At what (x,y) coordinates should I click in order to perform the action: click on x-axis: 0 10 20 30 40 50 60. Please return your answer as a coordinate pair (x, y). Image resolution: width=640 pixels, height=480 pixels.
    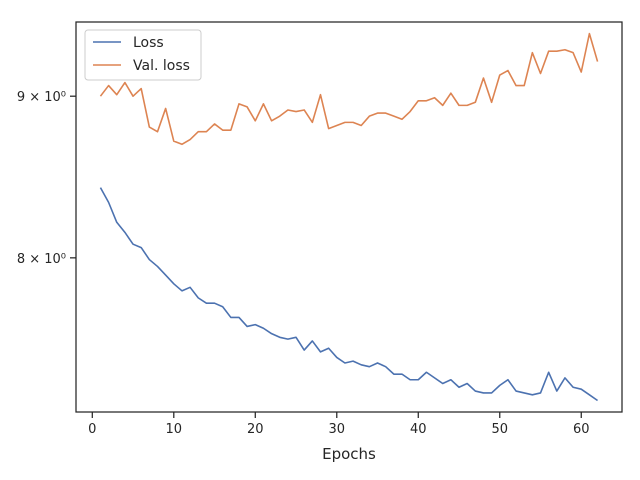
    Looking at the image, I should click on (339, 424).